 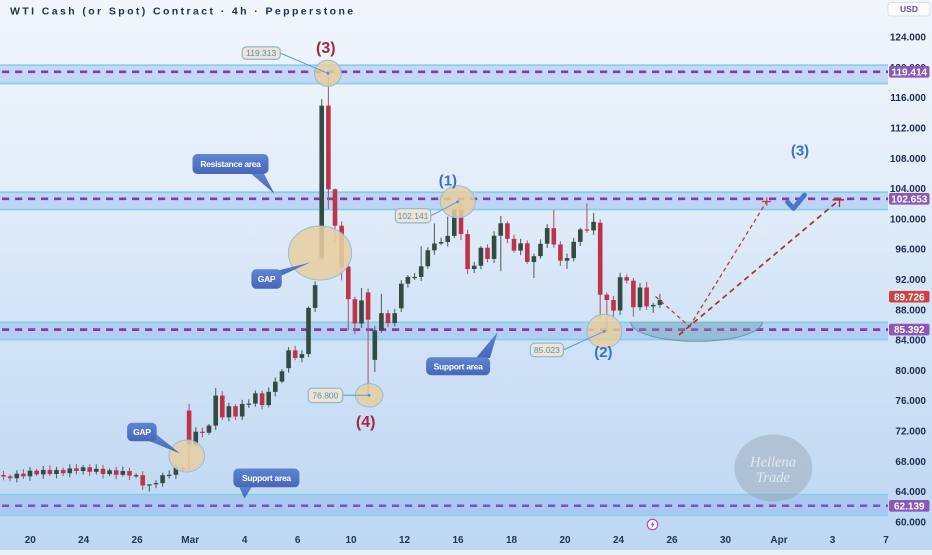 What do you see at coordinates (908, 159) in the screenshot?
I see `svg-text: 108.000` at bounding box center [908, 159].